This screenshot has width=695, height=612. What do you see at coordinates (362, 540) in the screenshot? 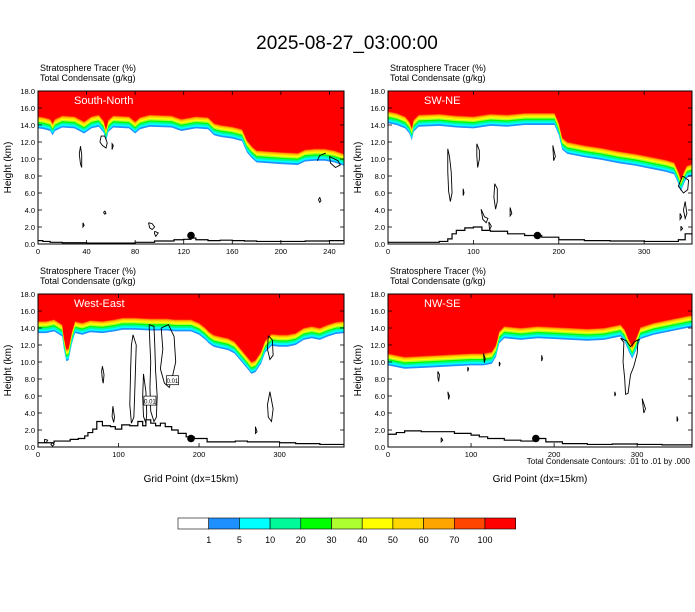
I see `colorbar-label: 40` at bounding box center [362, 540].